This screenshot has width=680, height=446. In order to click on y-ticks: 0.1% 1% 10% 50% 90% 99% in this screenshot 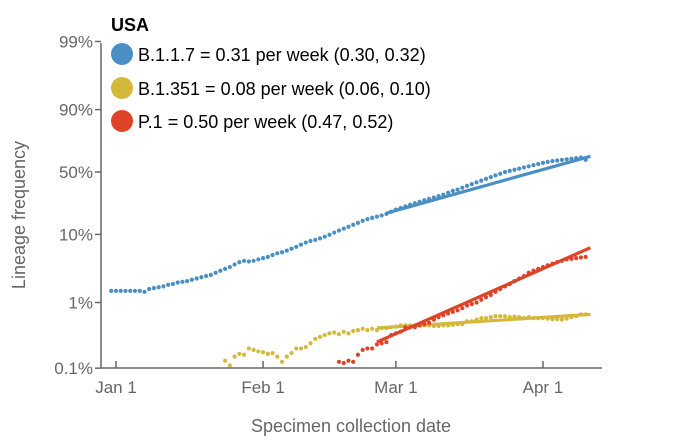, I will do `click(77, 205)`.